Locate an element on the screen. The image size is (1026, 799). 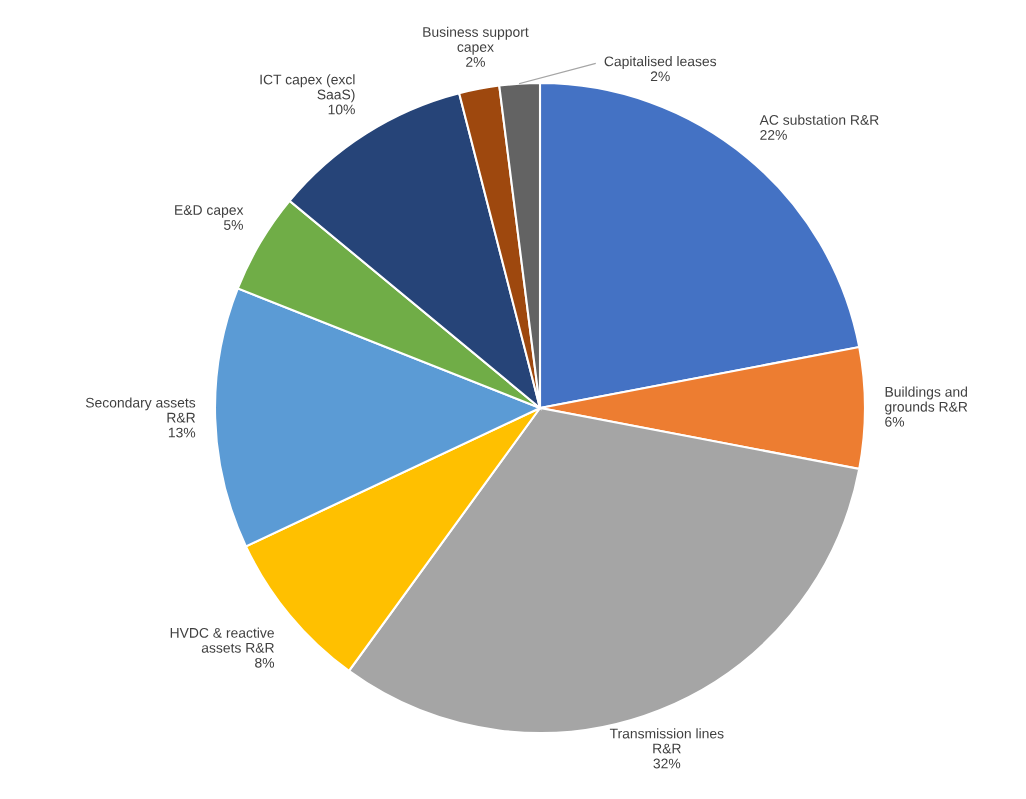
slice-label: Transmission lines R&R is located at coordinates (666, 741).